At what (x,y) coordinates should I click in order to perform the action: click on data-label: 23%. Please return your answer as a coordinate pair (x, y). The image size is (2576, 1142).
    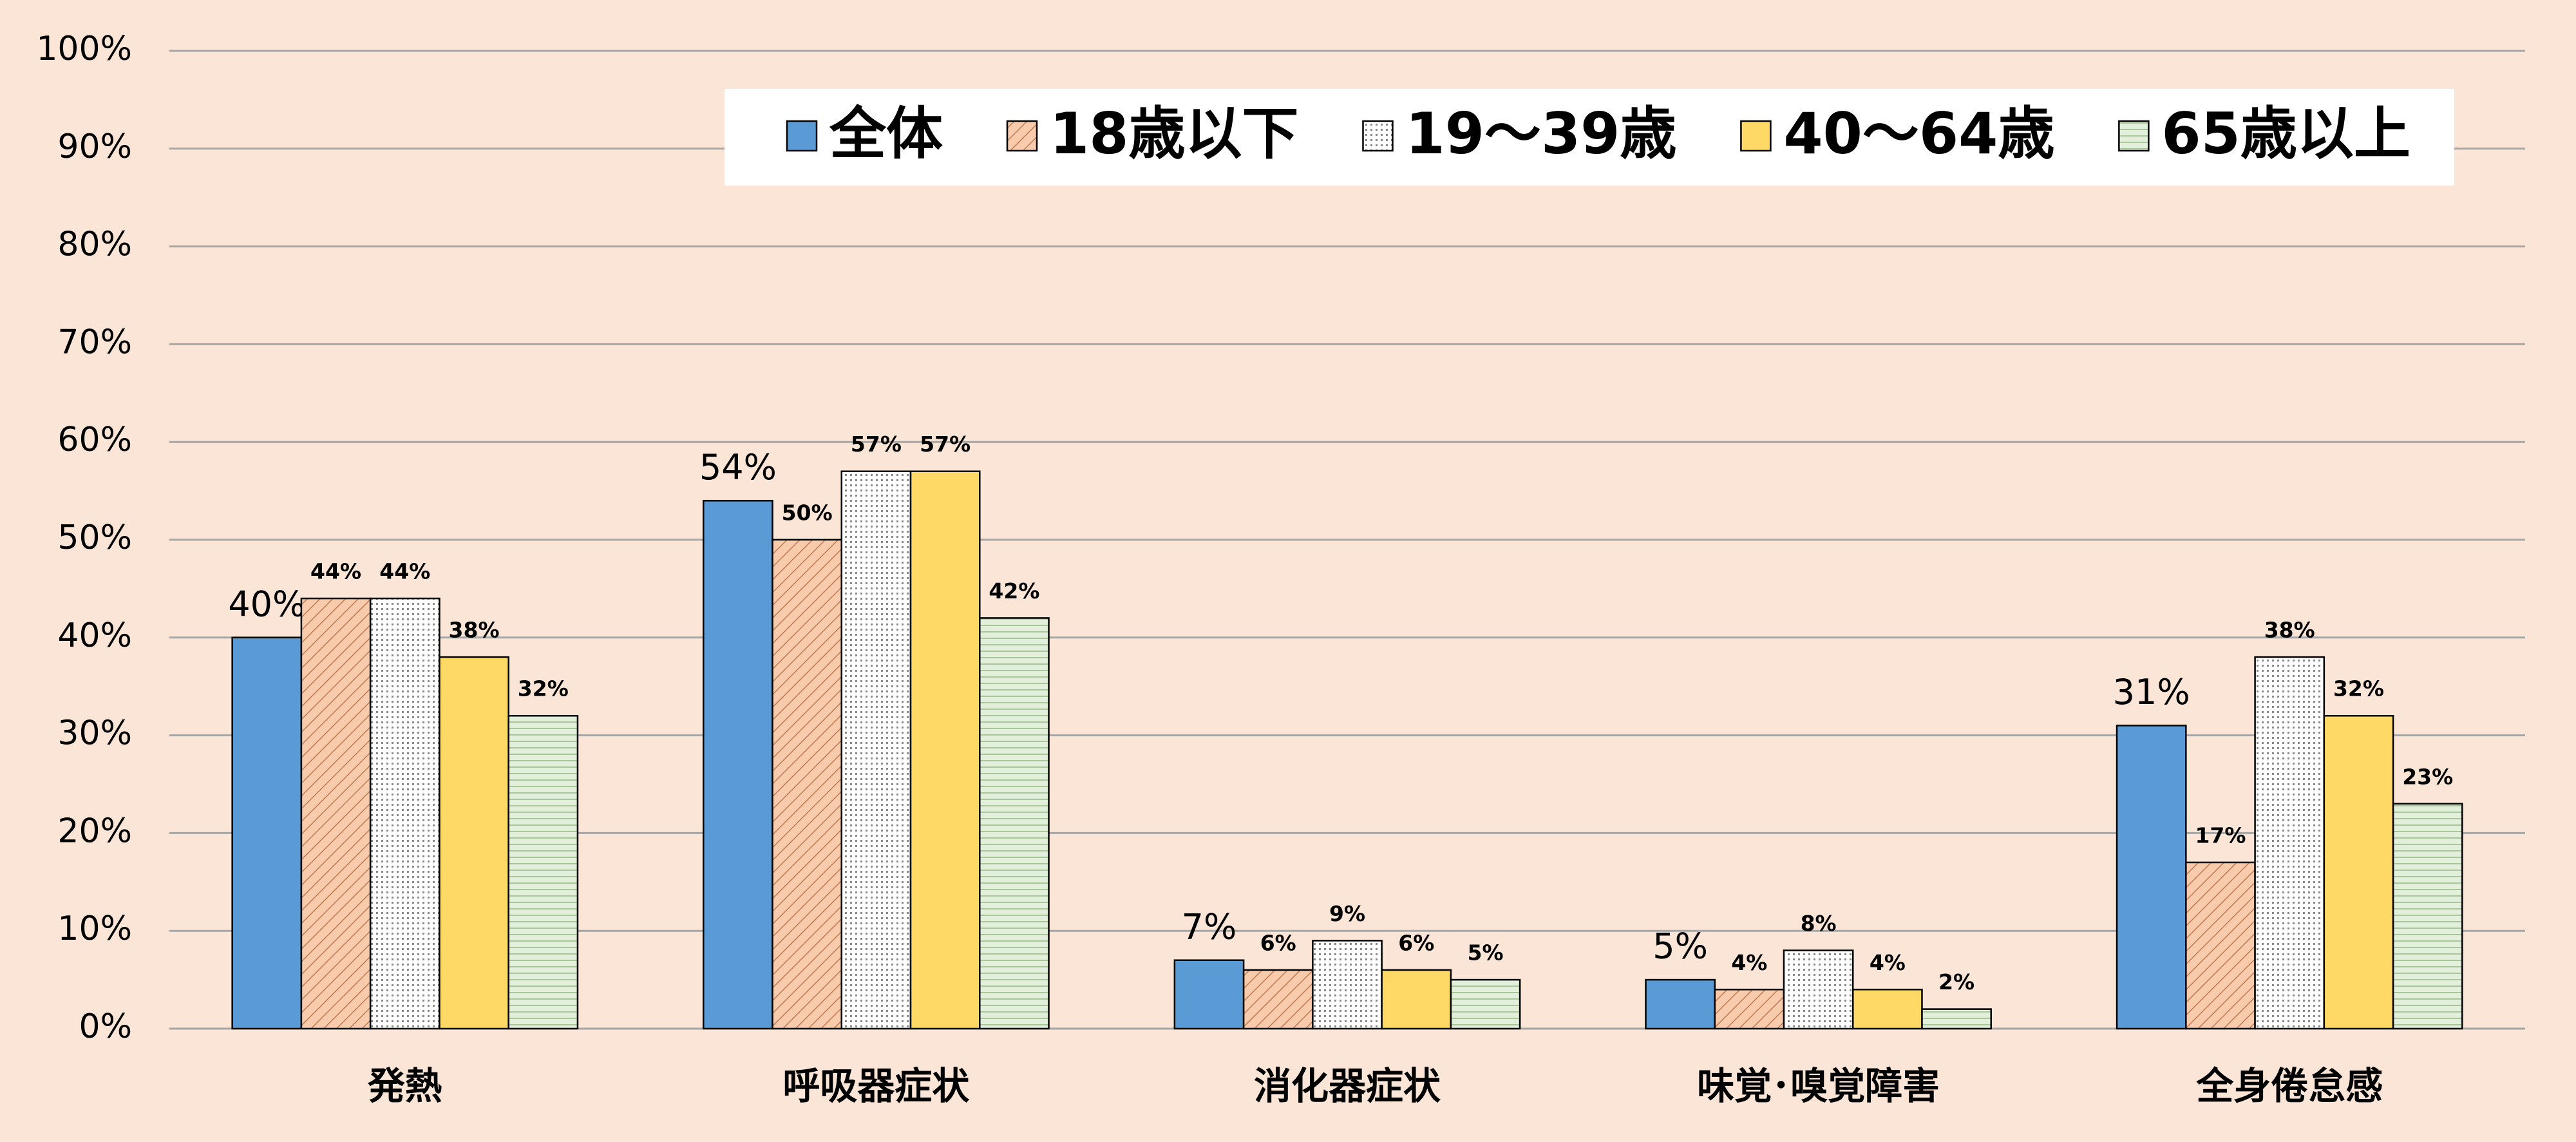
    Looking at the image, I should click on (2427, 776).